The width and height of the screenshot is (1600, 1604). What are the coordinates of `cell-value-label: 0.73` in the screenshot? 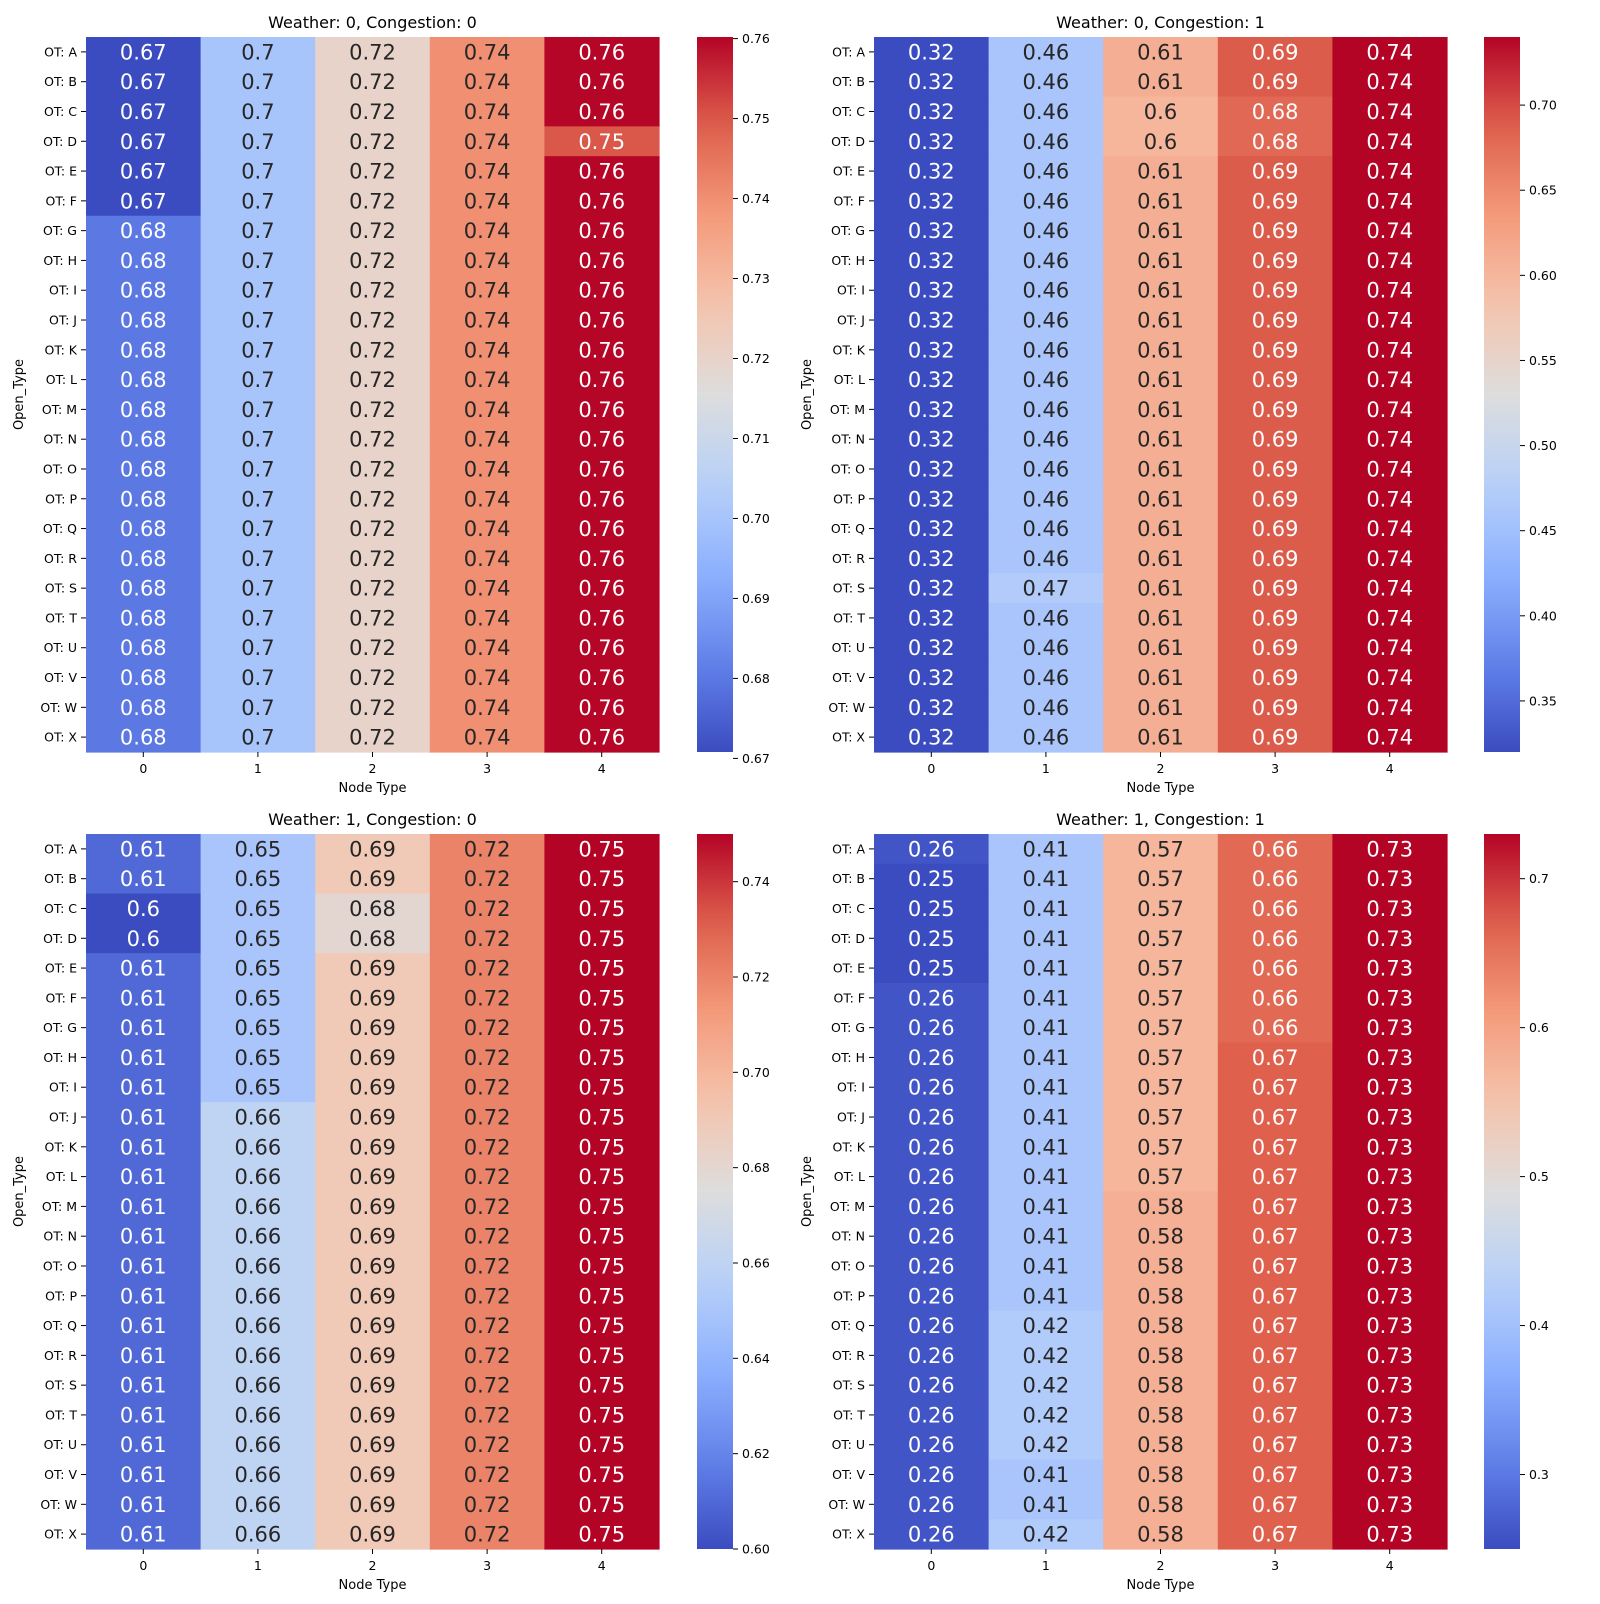 It's located at (1389, 1296).